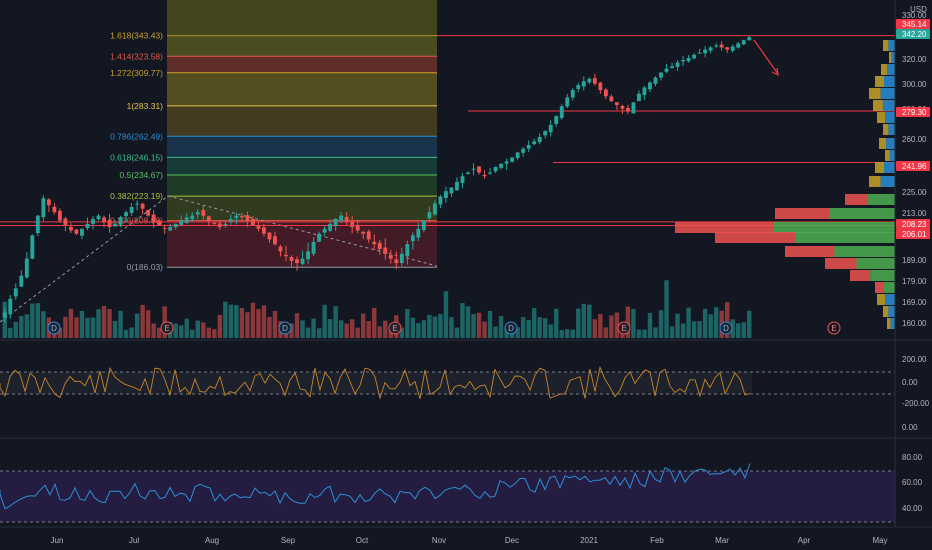 The image size is (932, 550). I want to click on price-tick: 189.00, so click(914, 260).